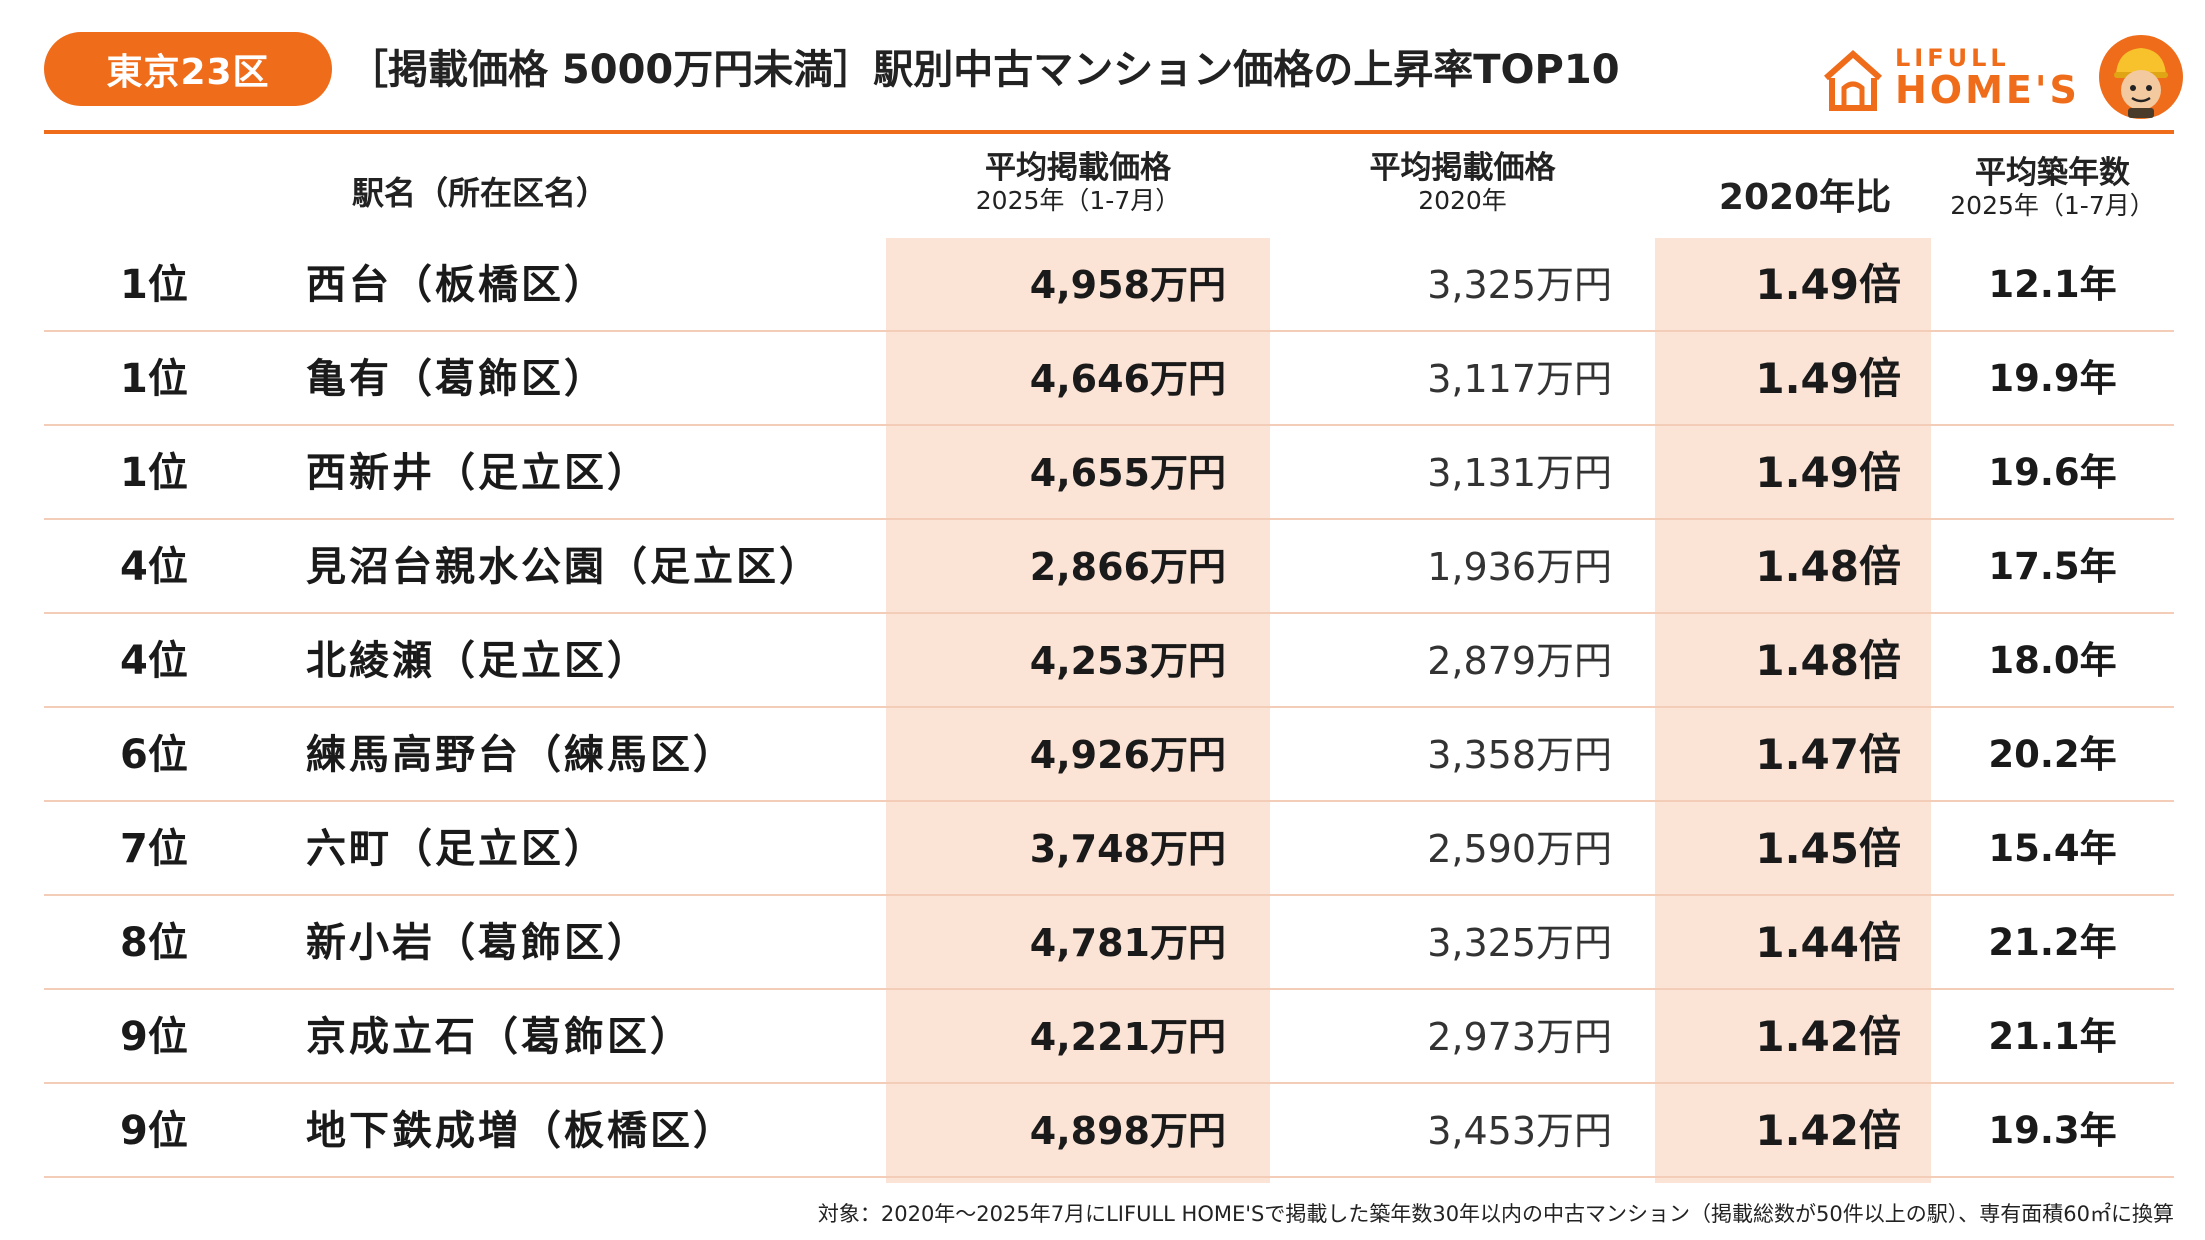 This screenshot has height=1240, width=2205. Describe the element at coordinates (1853, 80) in the screenshot. I see `house-logo-icon` at that location.